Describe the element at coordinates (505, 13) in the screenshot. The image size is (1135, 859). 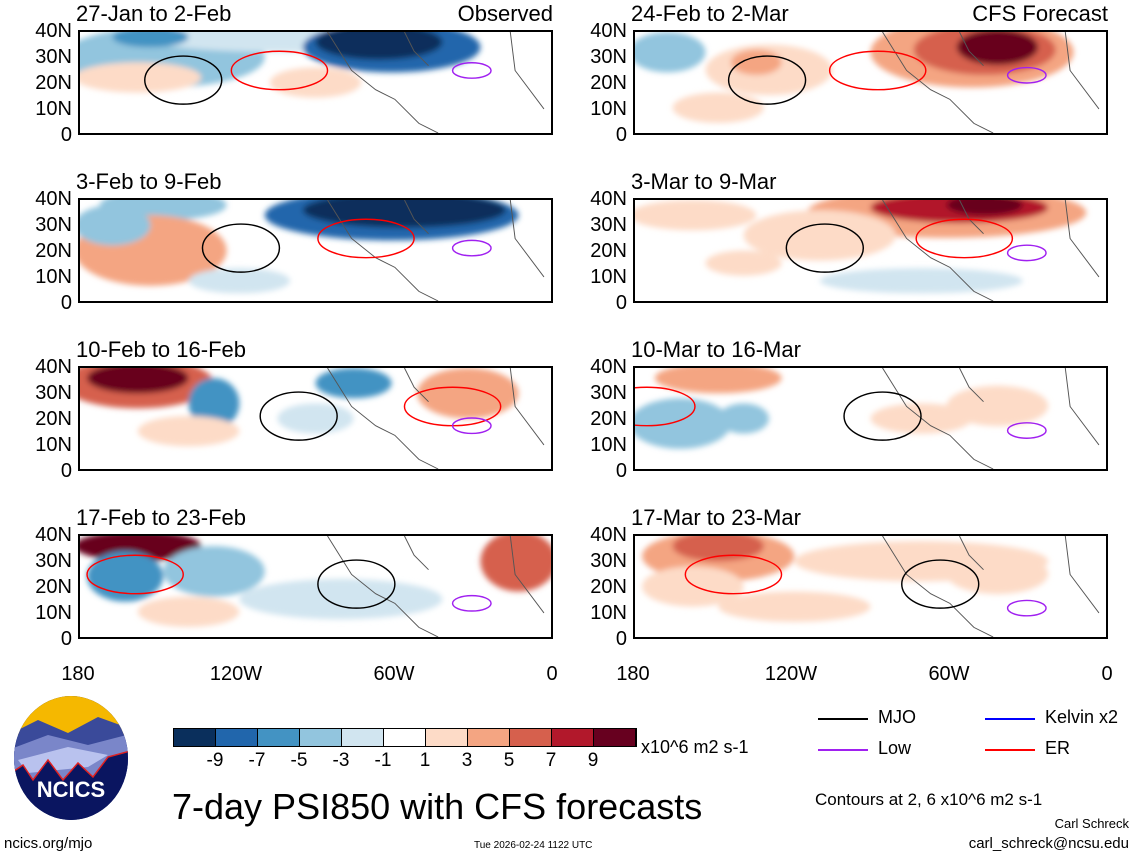
I see `column-label: Observed` at that location.